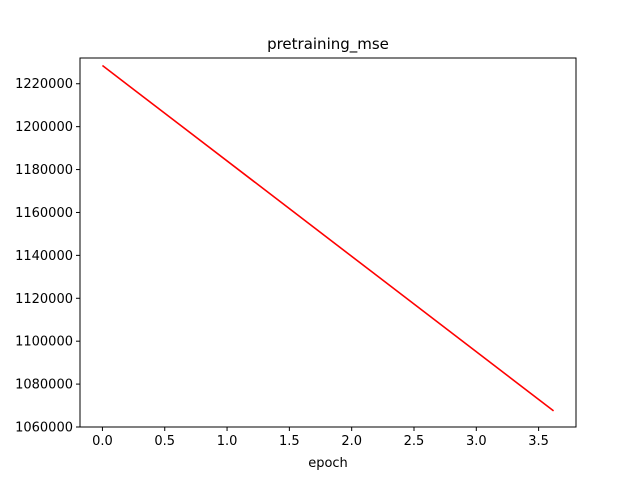 The width and height of the screenshot is (640, 480). What do you see at coordinates (414, 441) in the screenshot?
I see `x-tick-label: 2.5` at bounding box center [414, 441].